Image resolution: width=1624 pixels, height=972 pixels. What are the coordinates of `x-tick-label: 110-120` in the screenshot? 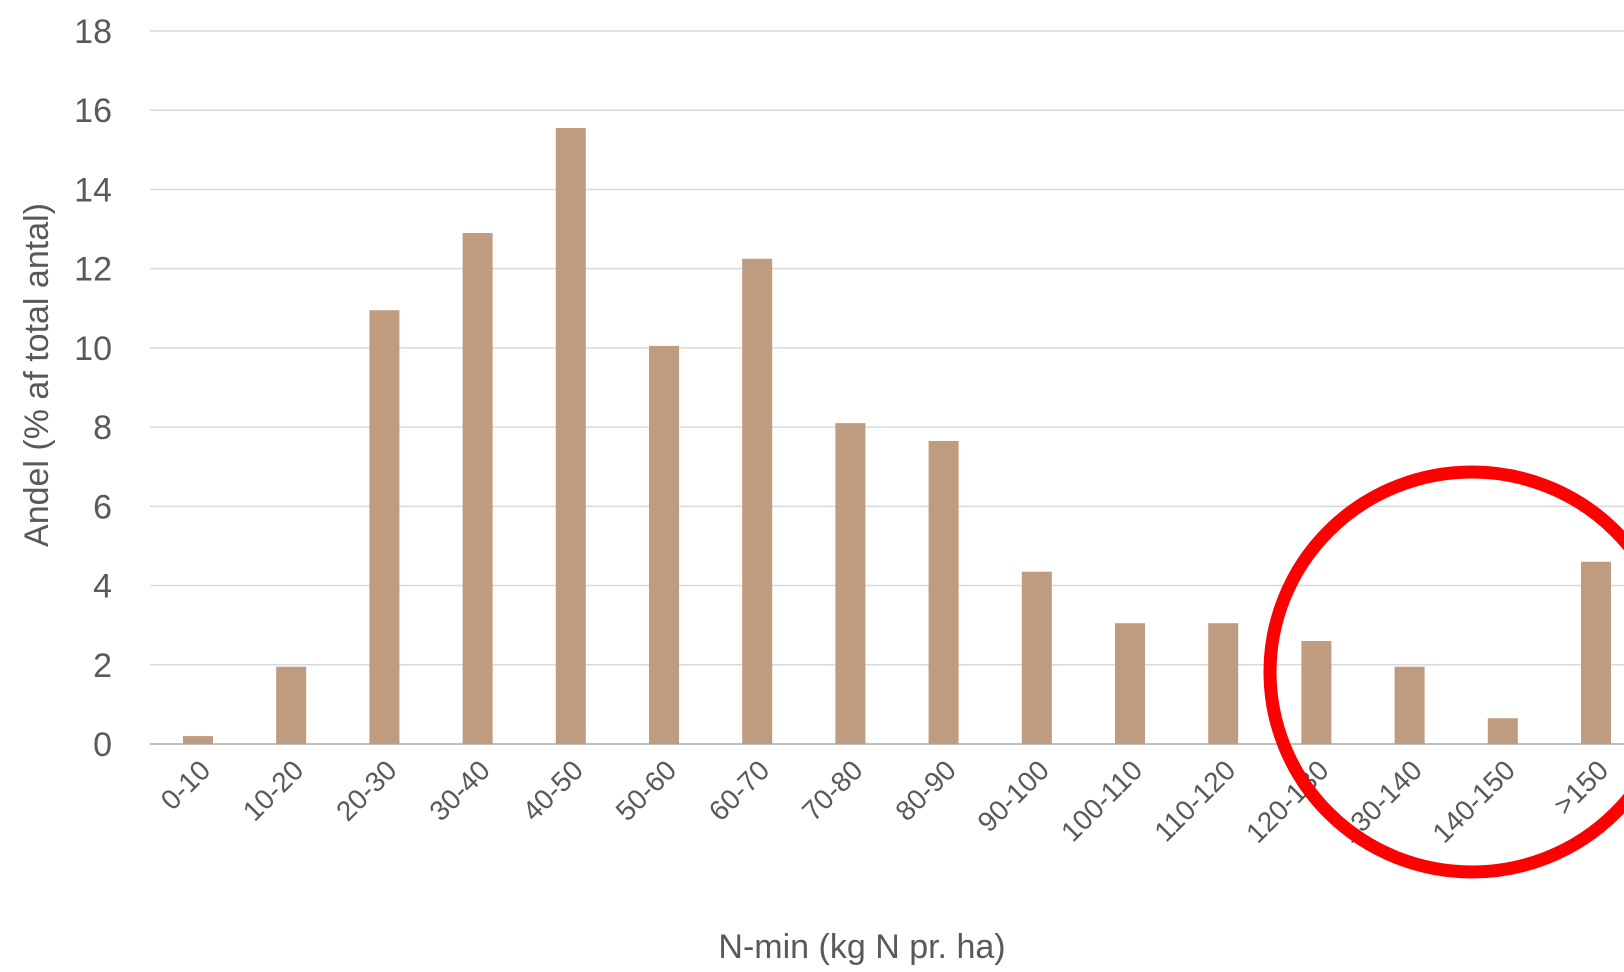 It's located at (1194, 800).